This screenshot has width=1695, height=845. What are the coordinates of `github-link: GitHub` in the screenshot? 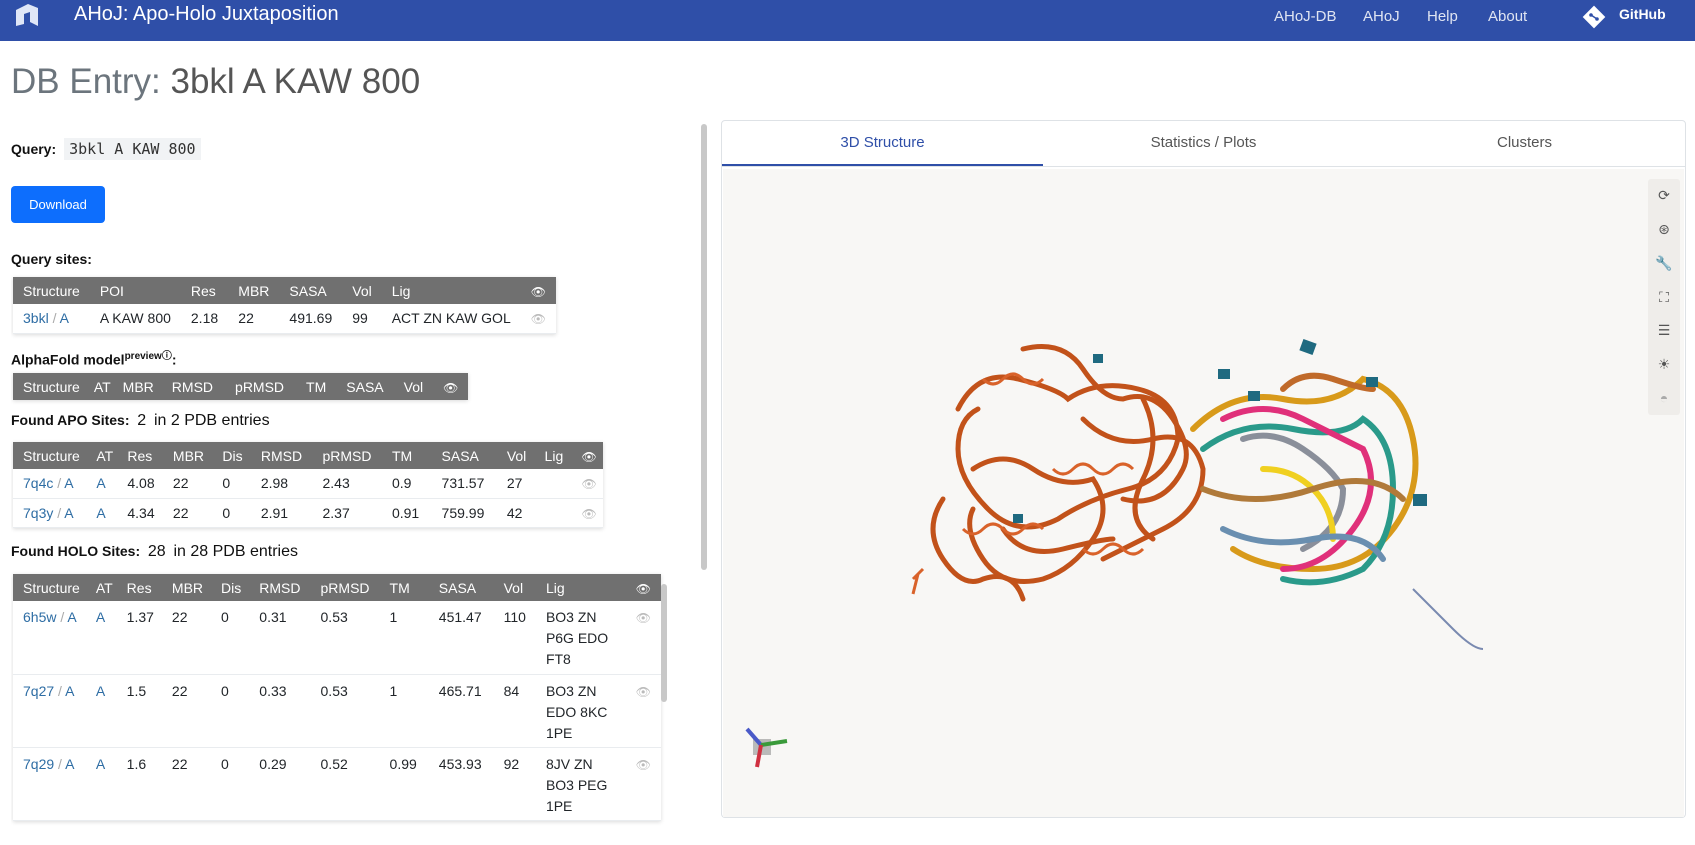 It's located at (1642, 14).